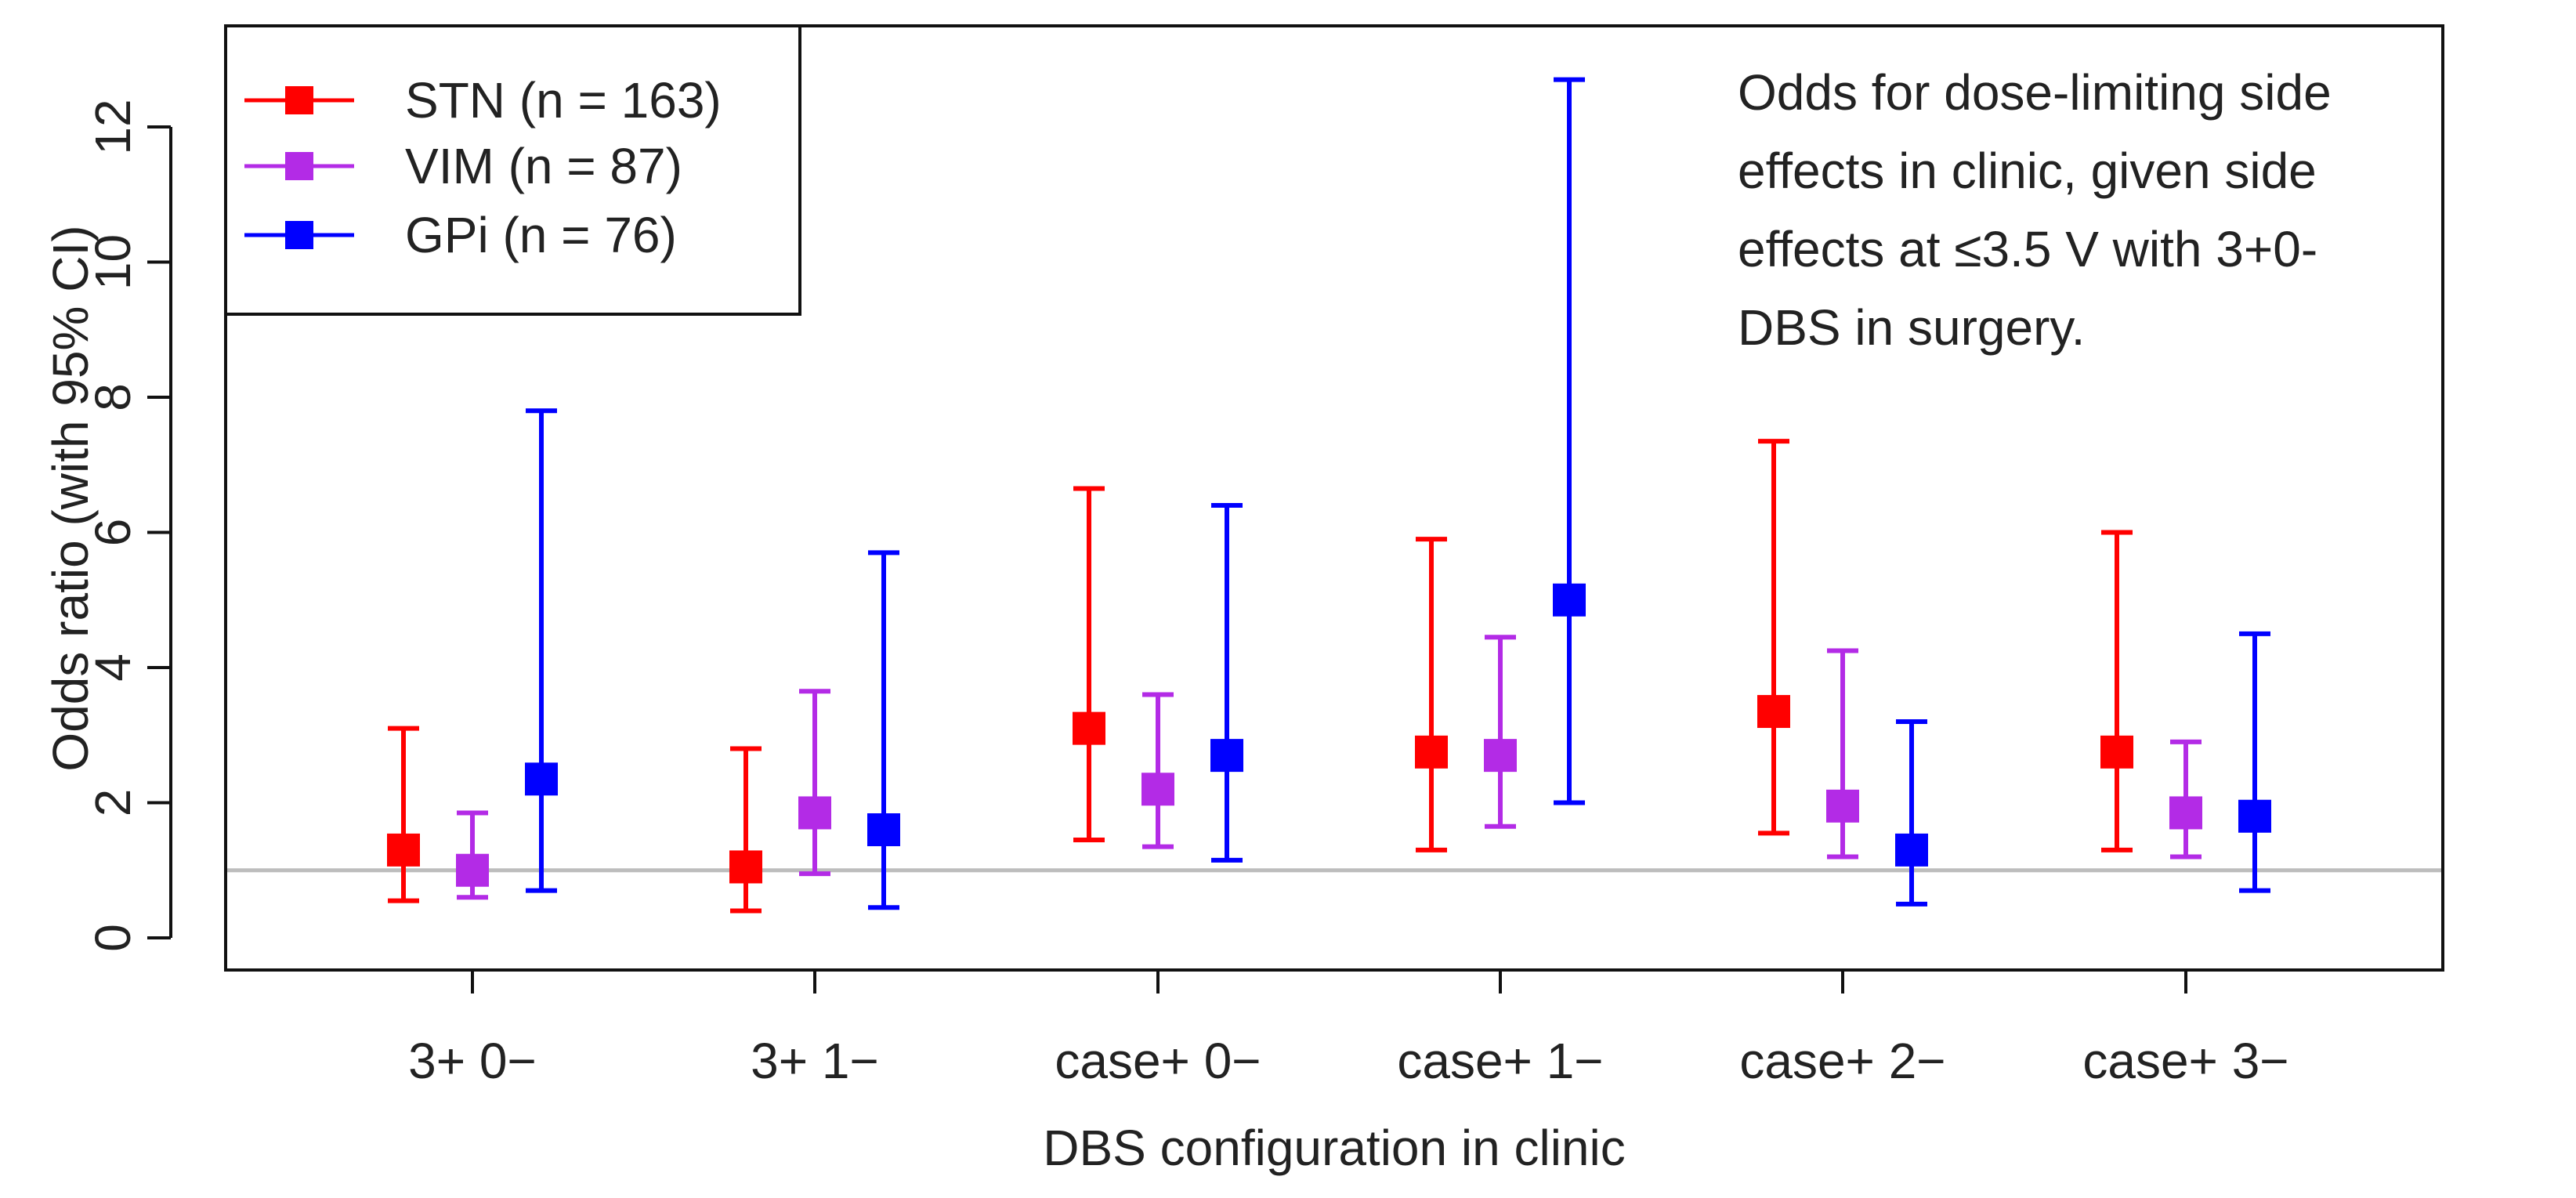 The image size is (2576, 1198). I want to click on legend-box, so click(513, 170).